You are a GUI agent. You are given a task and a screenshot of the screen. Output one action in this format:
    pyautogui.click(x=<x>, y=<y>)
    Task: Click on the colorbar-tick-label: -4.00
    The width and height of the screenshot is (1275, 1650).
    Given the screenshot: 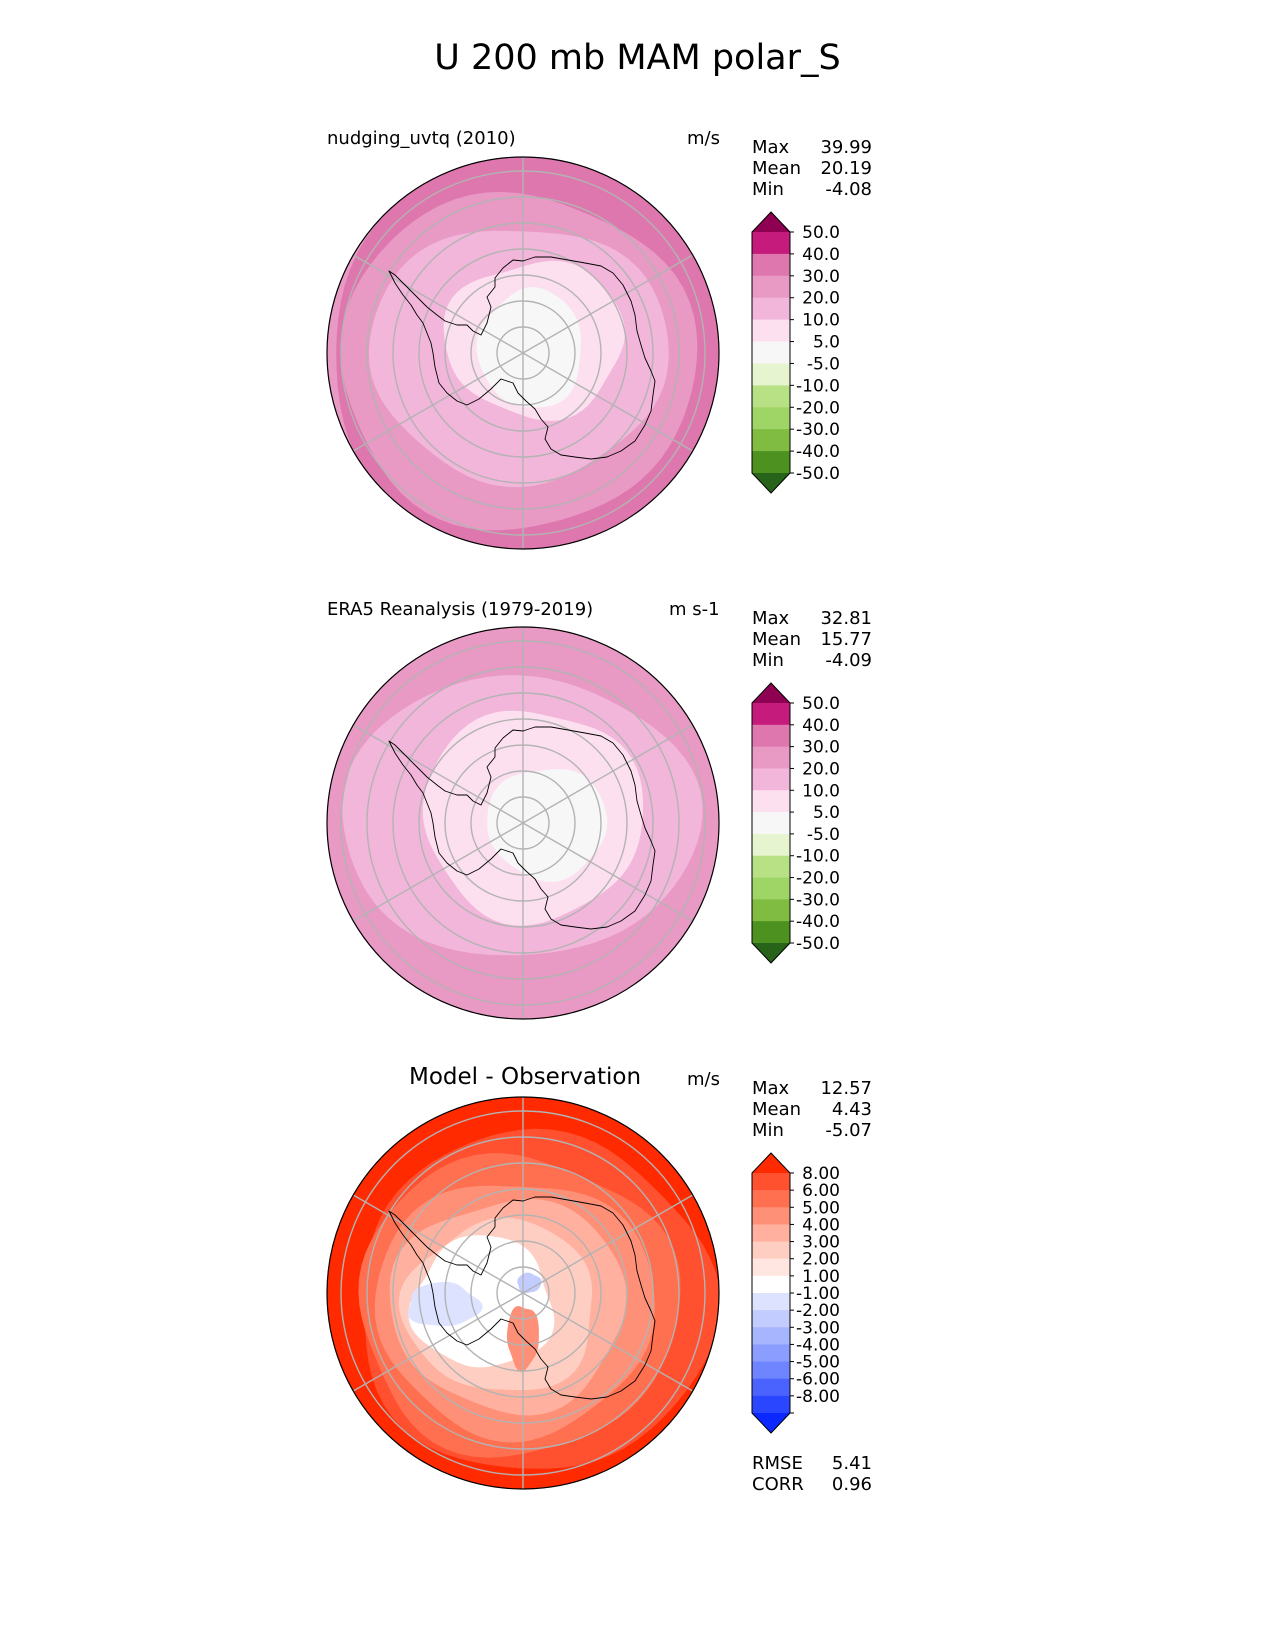 What is the action you would take?
    pyautogui.click(x=818, y=1345)
    